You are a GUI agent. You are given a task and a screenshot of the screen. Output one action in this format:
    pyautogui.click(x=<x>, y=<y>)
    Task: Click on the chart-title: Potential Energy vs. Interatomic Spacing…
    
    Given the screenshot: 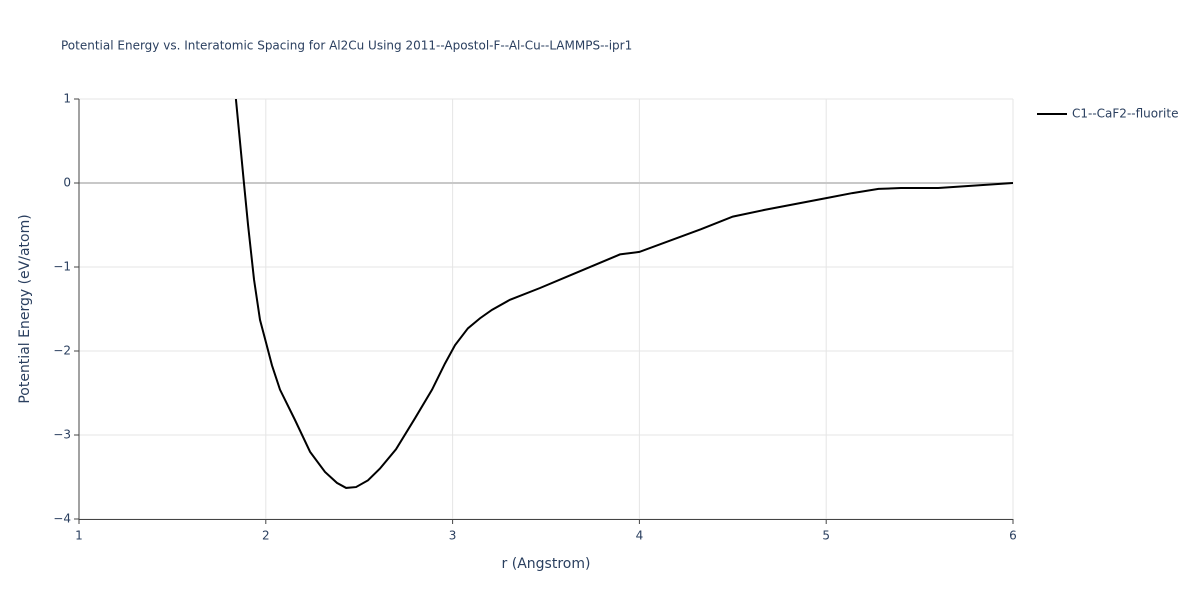 What is the action you would take?
    pyautogui.click(x=346, y=46)
    